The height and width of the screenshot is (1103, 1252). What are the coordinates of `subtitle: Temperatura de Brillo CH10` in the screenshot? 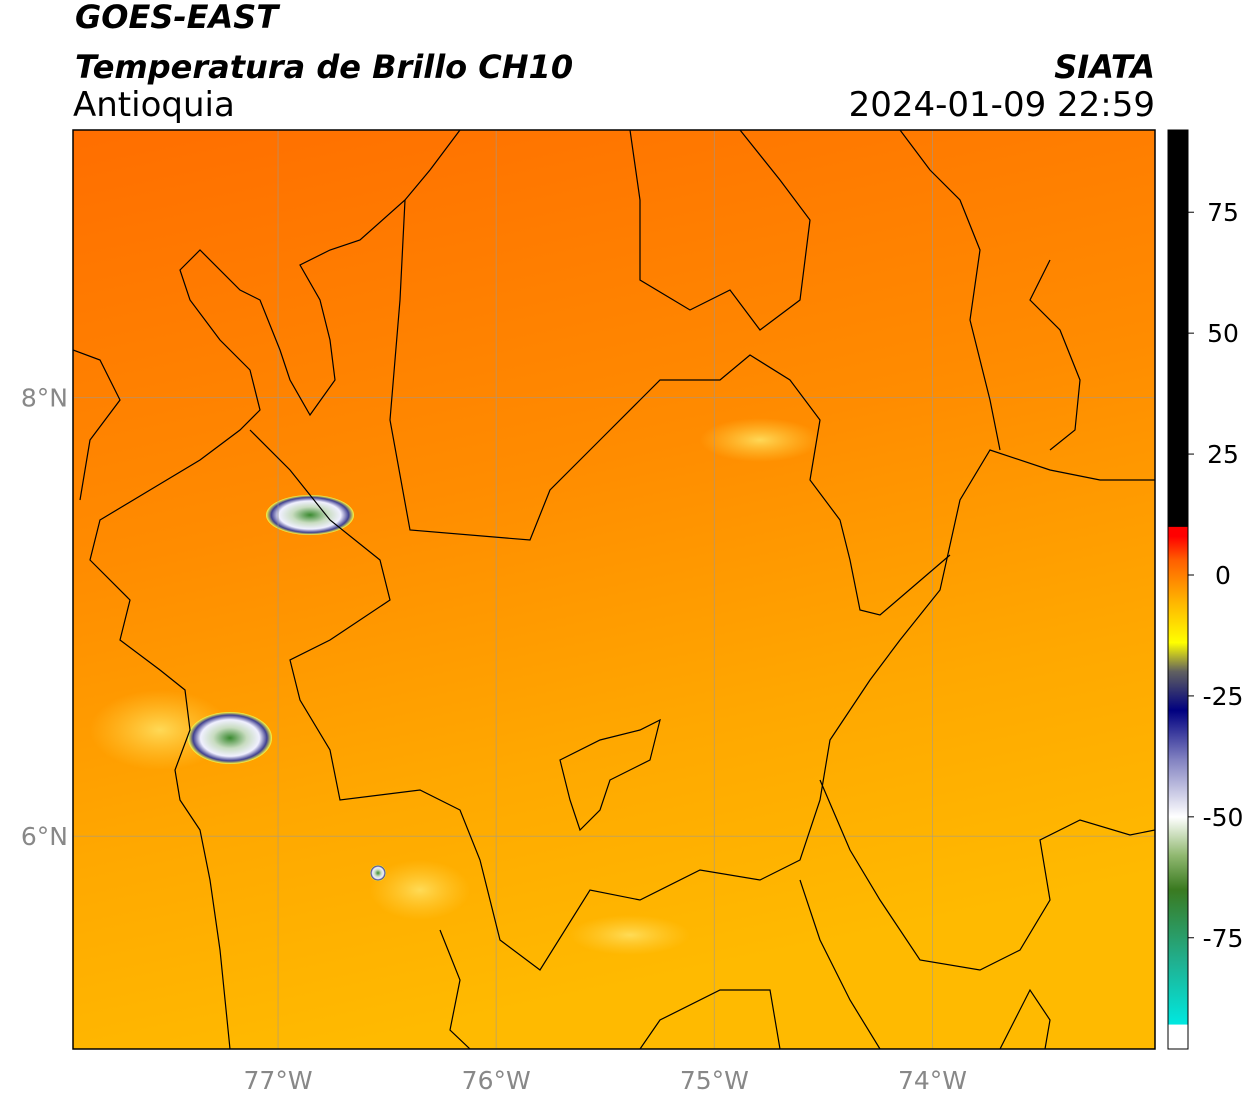 It's located at (324, 67).